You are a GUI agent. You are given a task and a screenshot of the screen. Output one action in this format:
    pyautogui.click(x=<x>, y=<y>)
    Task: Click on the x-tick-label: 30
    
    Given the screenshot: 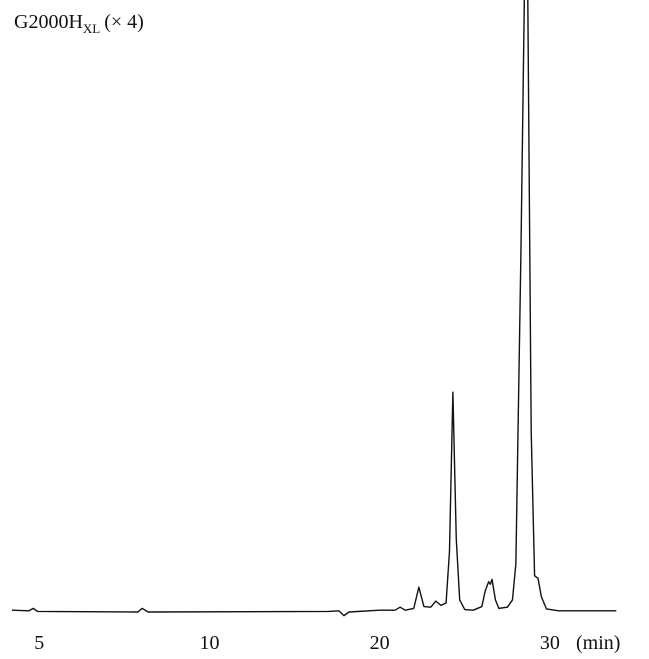 What is the action you would take?
    pyautogui.click(x=550, y=643)
    